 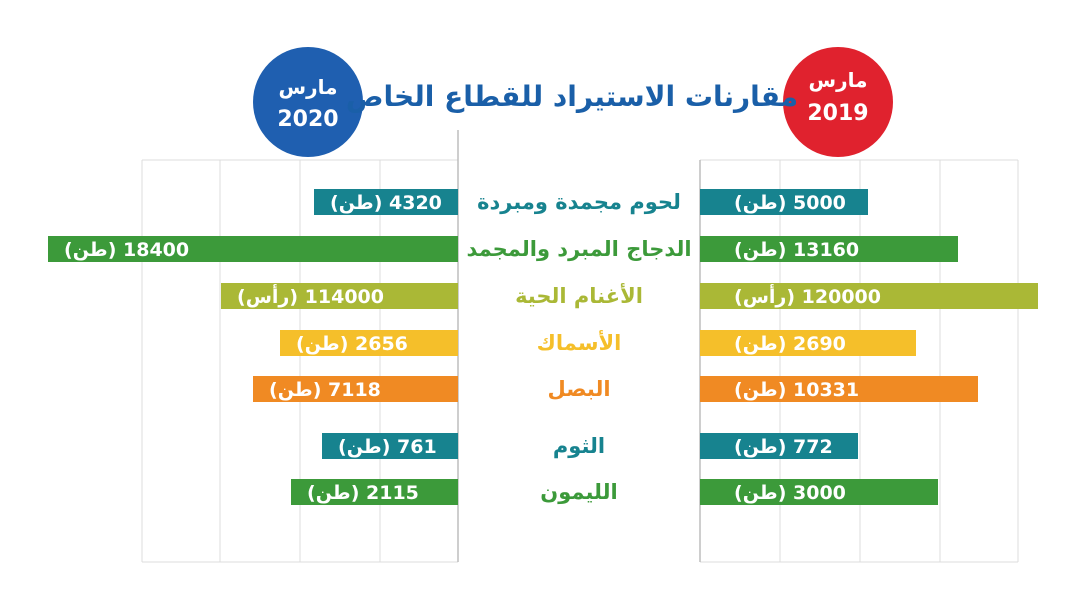 I want to click on badge-2019: مارس 2019, so click(x=838, y=102).